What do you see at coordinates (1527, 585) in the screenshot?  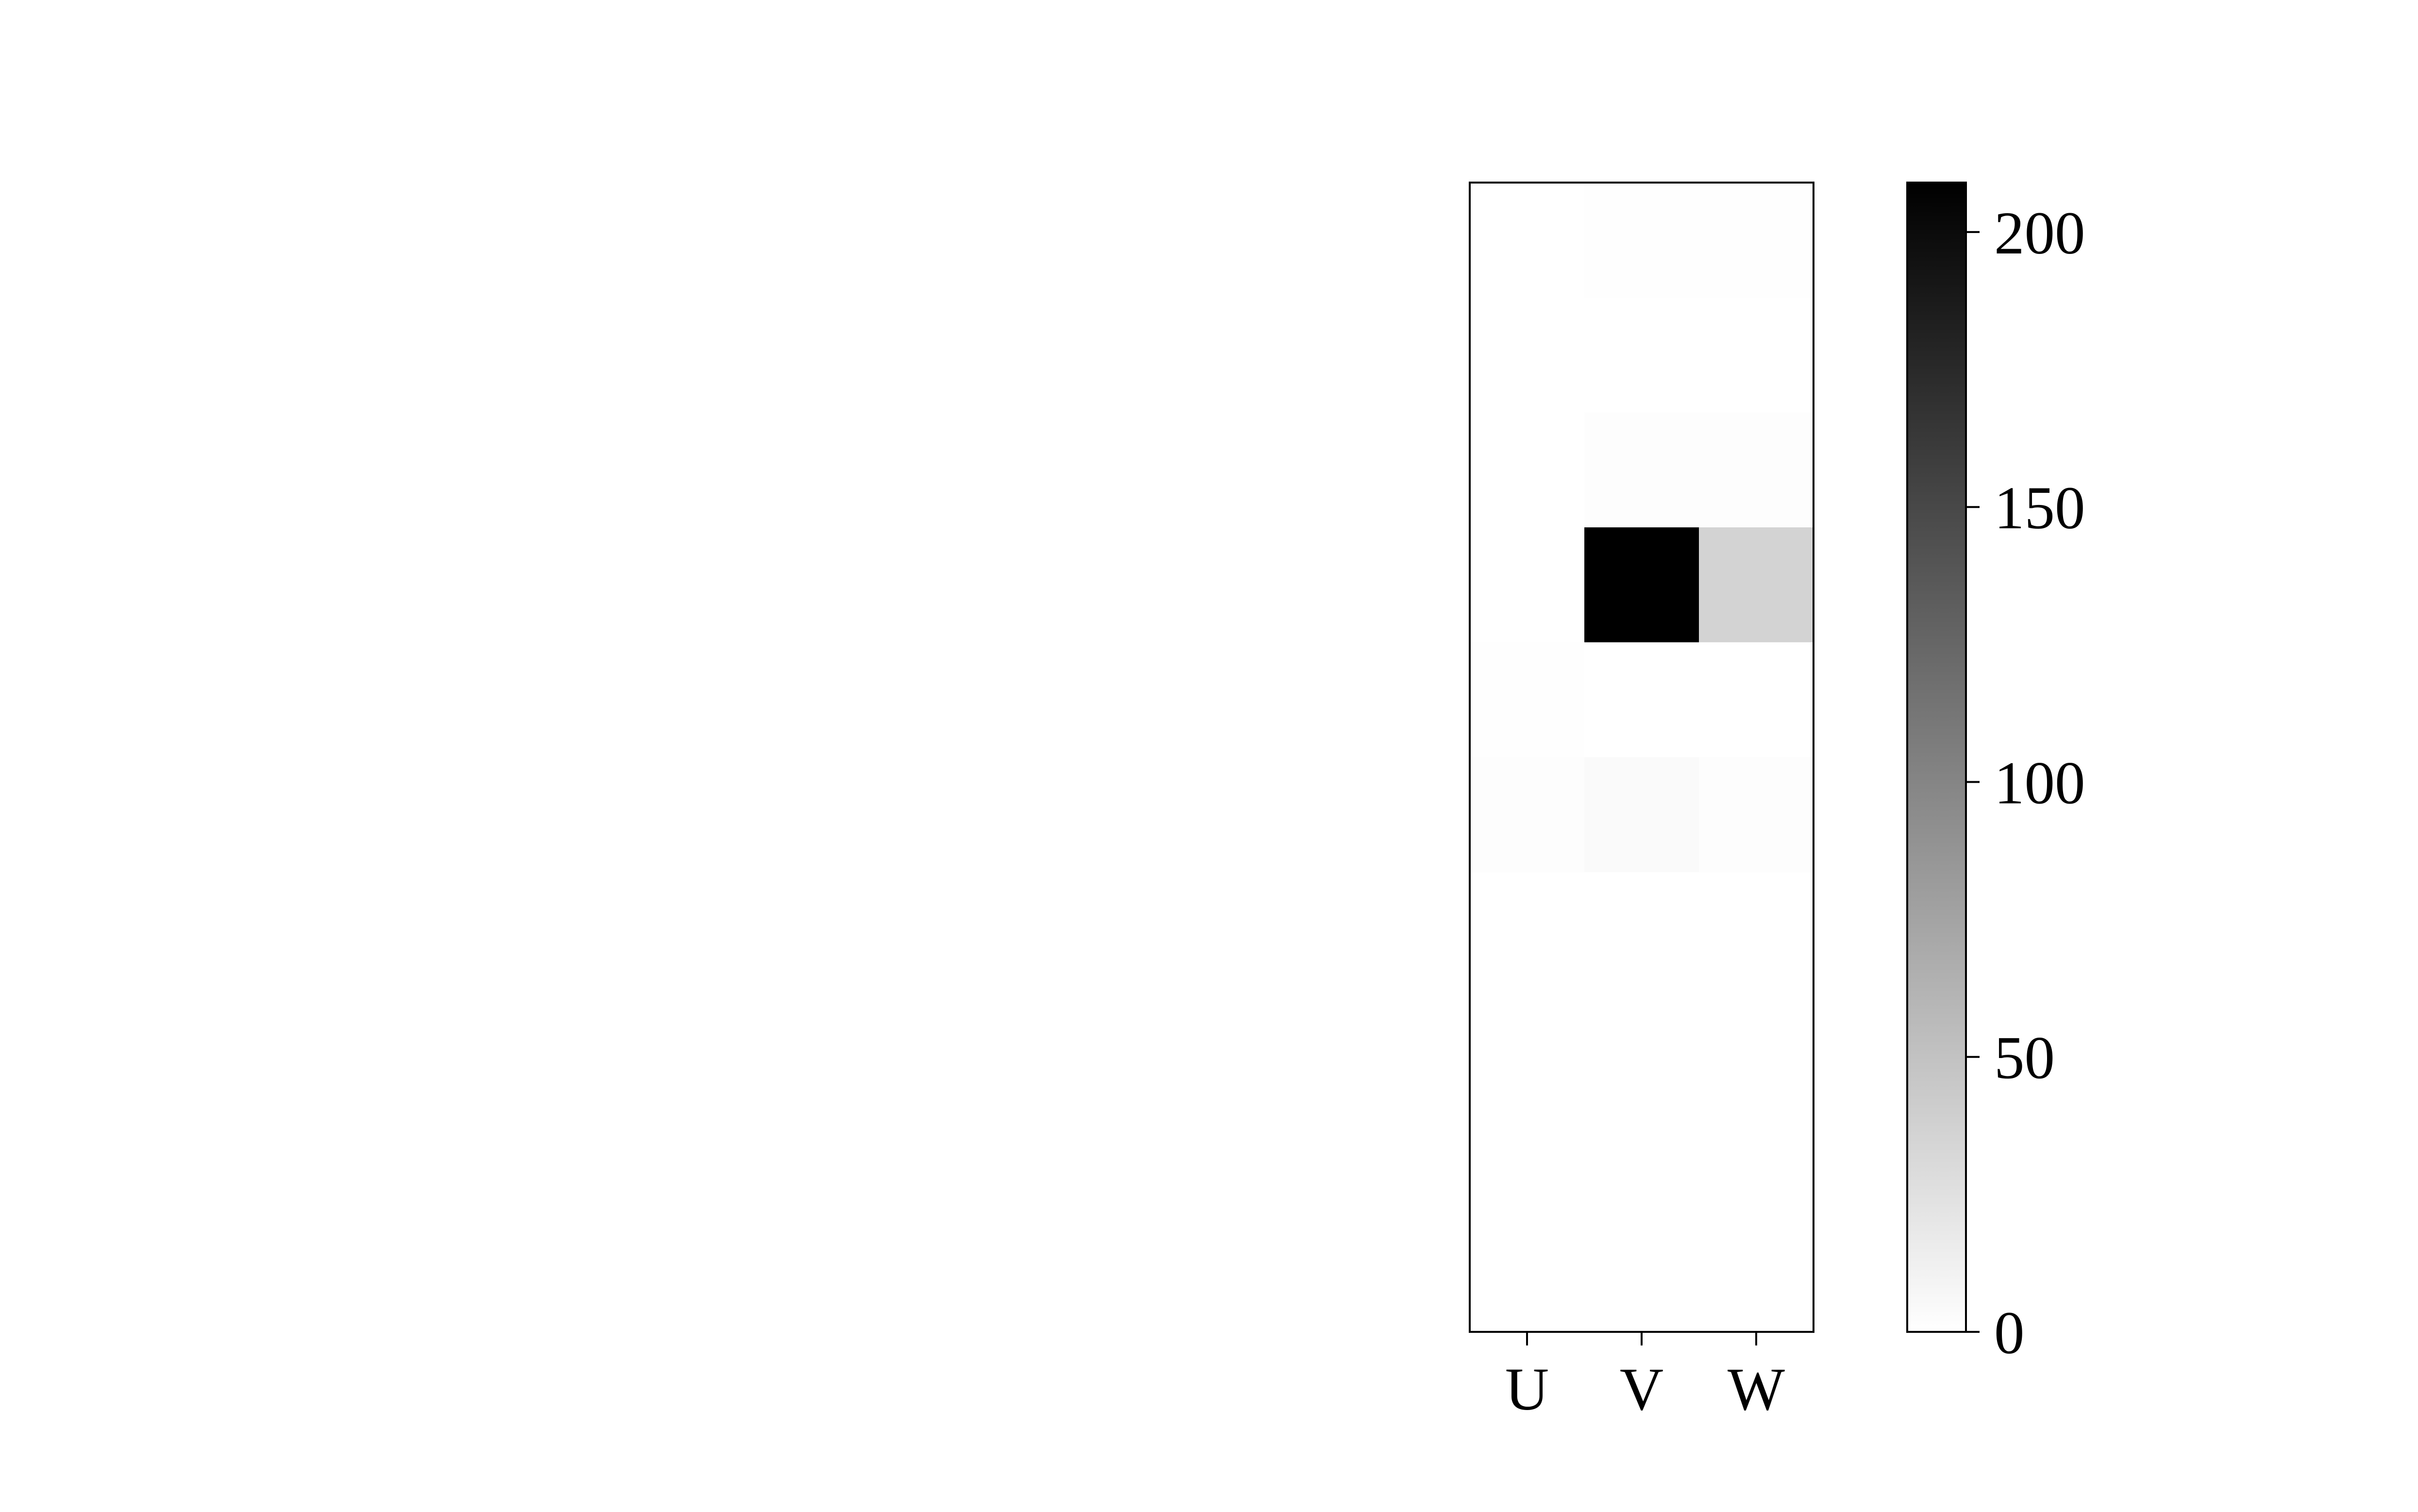 I see `heatmap-cell-r3-u` at bounding box center [1527, 585].